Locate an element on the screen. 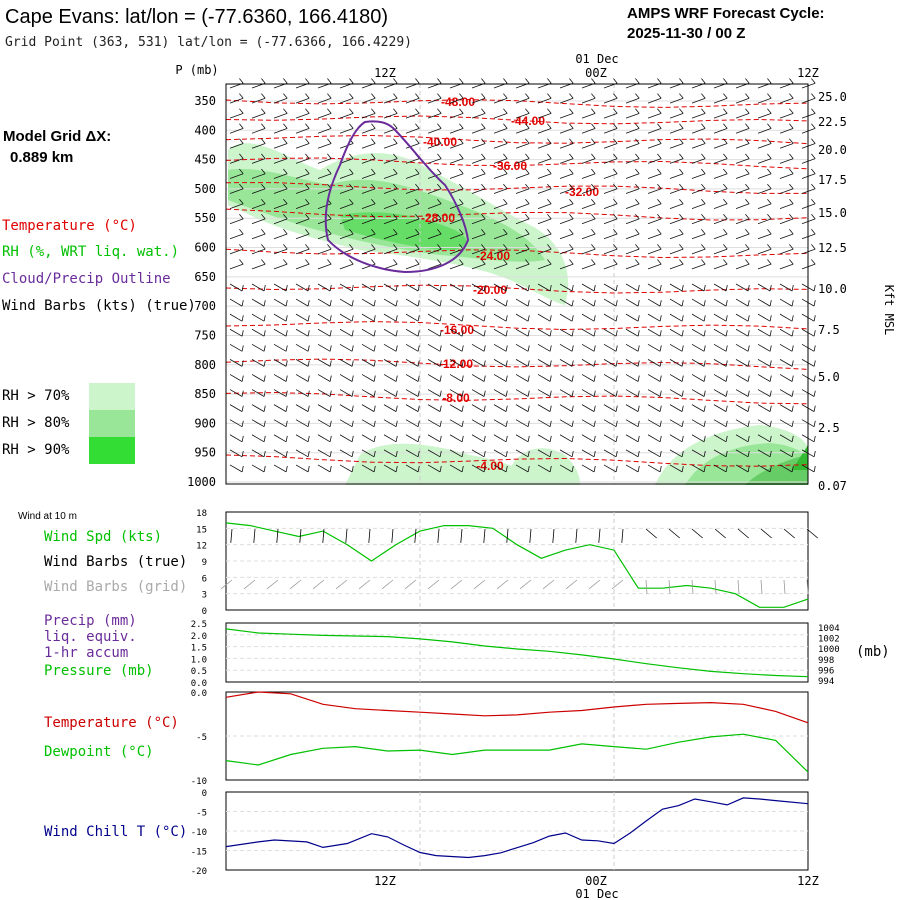  panel-tick-label: 0.0 is located at coordinates (199, 684).